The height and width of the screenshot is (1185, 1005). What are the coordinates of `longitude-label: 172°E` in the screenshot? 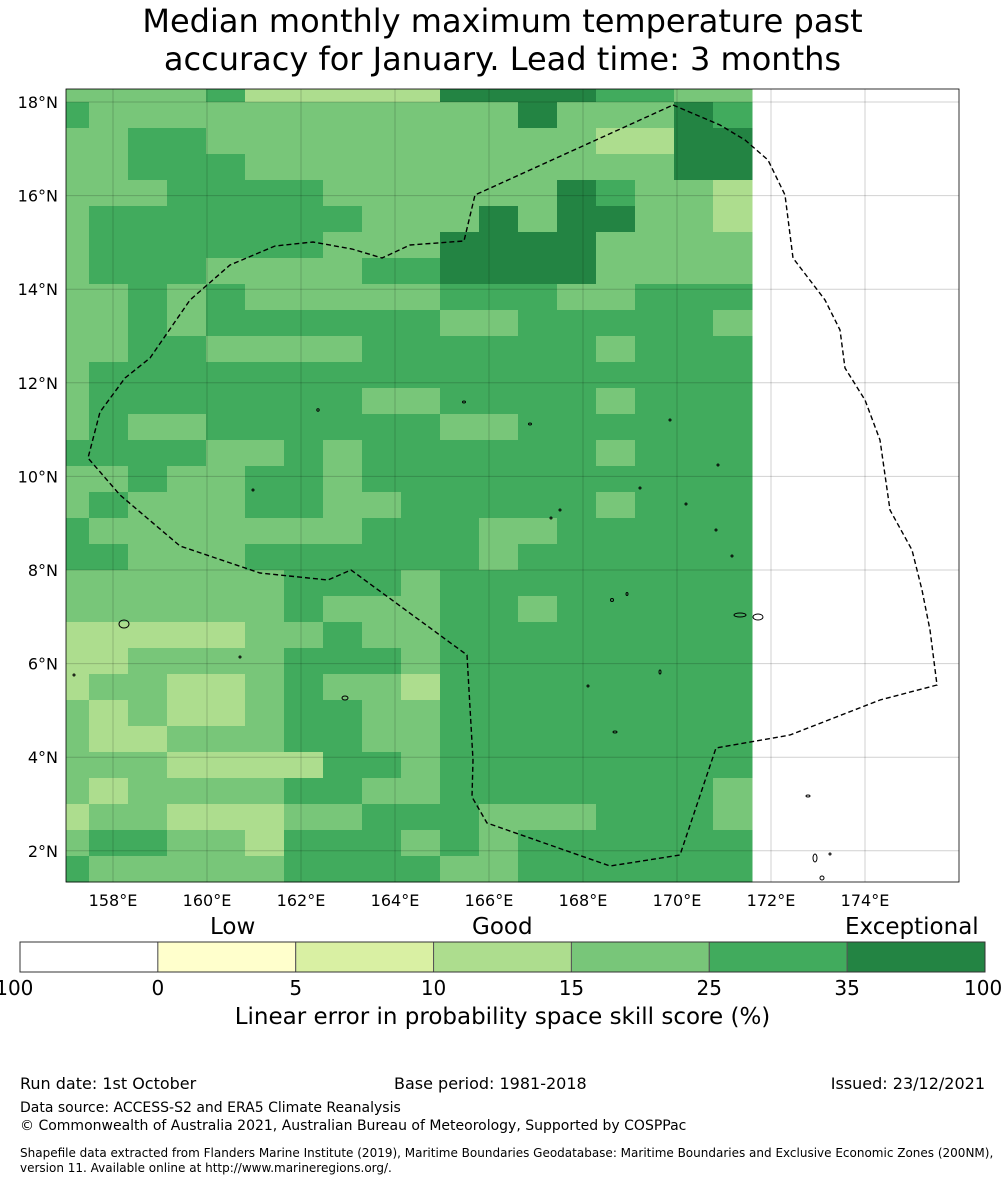 It's located at (771, 900).